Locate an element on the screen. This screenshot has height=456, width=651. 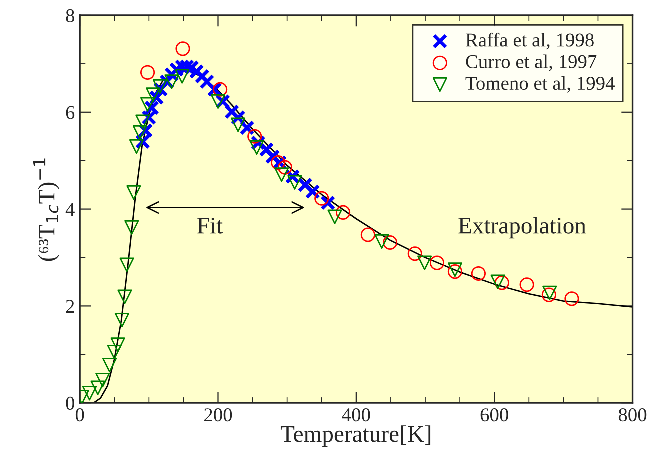
y-tick-label: 0 is located at coordinates (70, 403).